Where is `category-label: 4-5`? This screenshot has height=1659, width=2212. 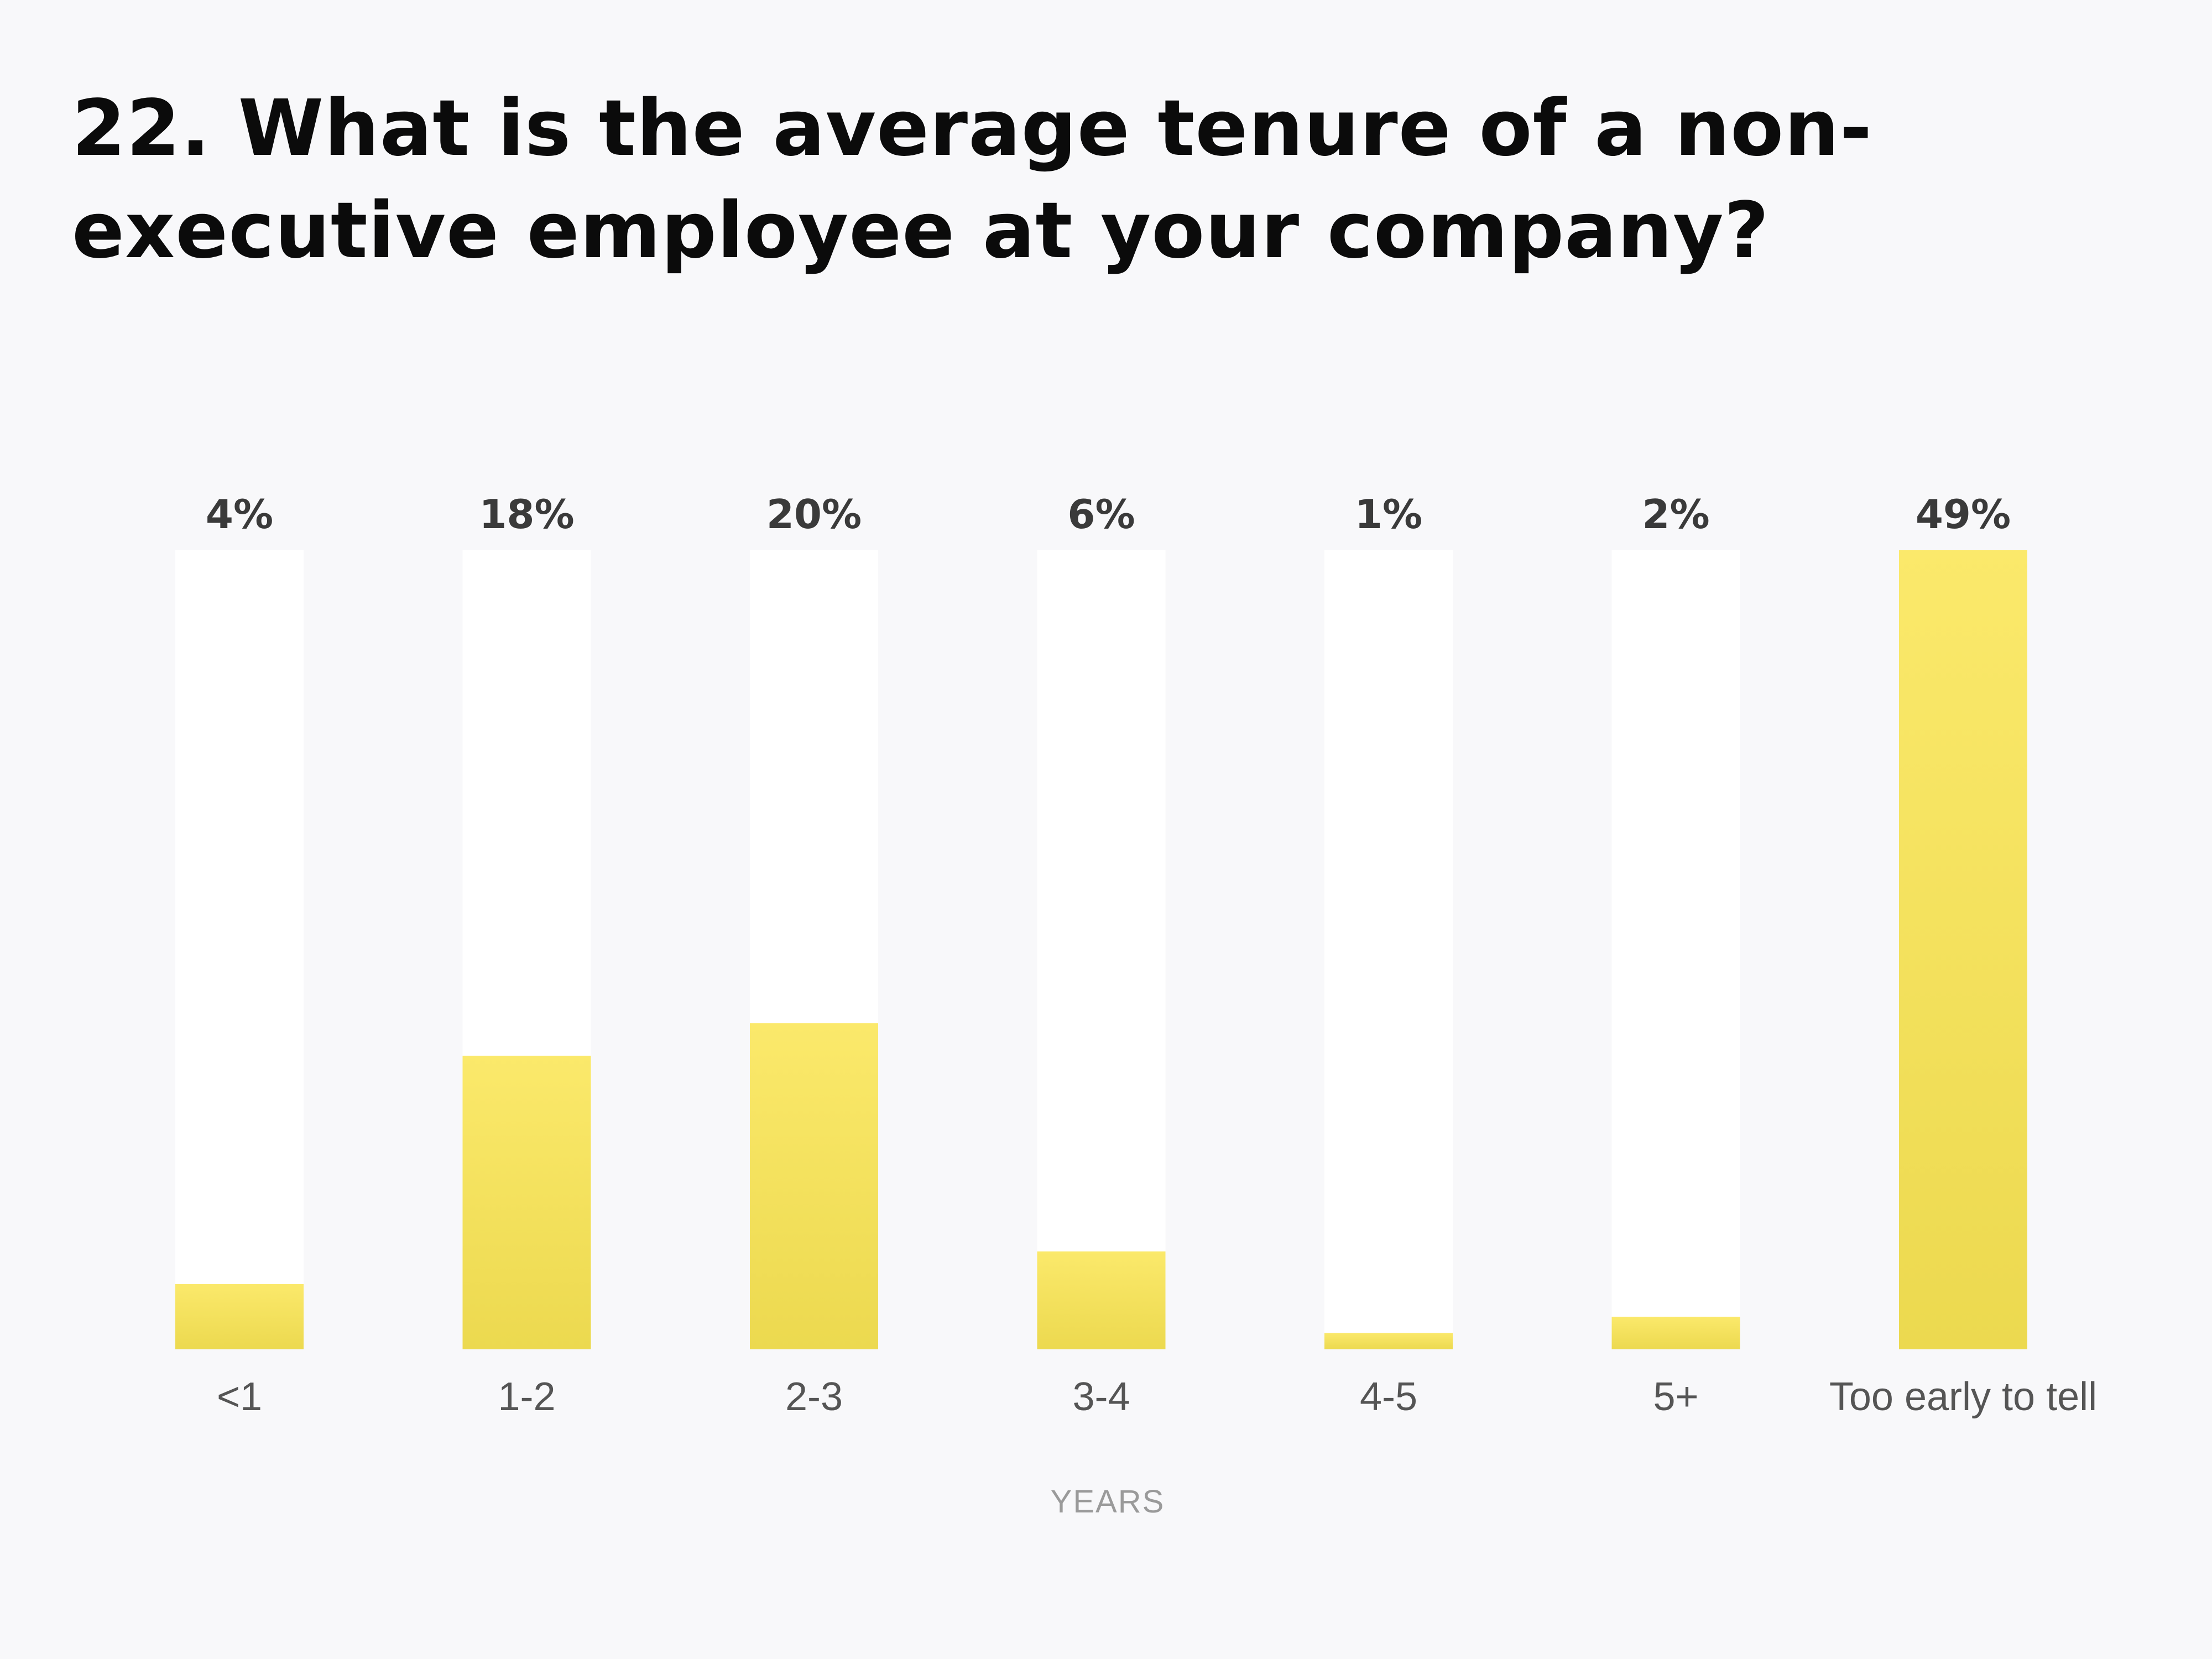 category-label: 4-5 is located at coordinates (1389, 1397).